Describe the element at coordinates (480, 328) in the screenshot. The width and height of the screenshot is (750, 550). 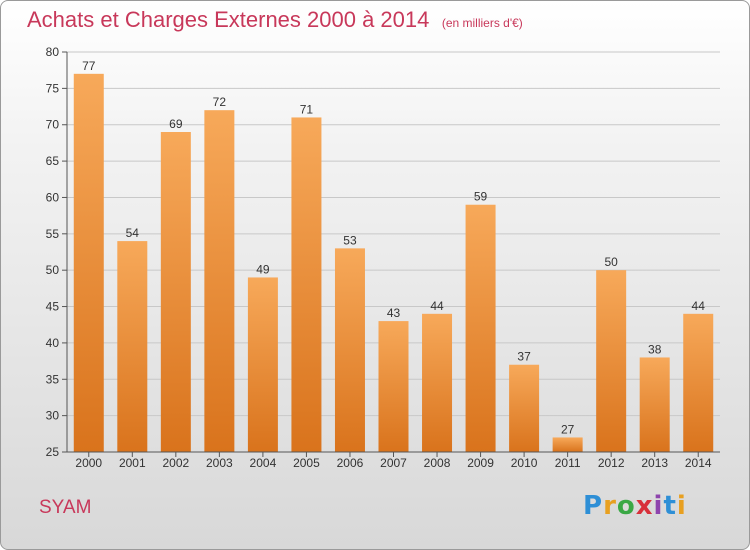
I see `bar-2009` at that location.